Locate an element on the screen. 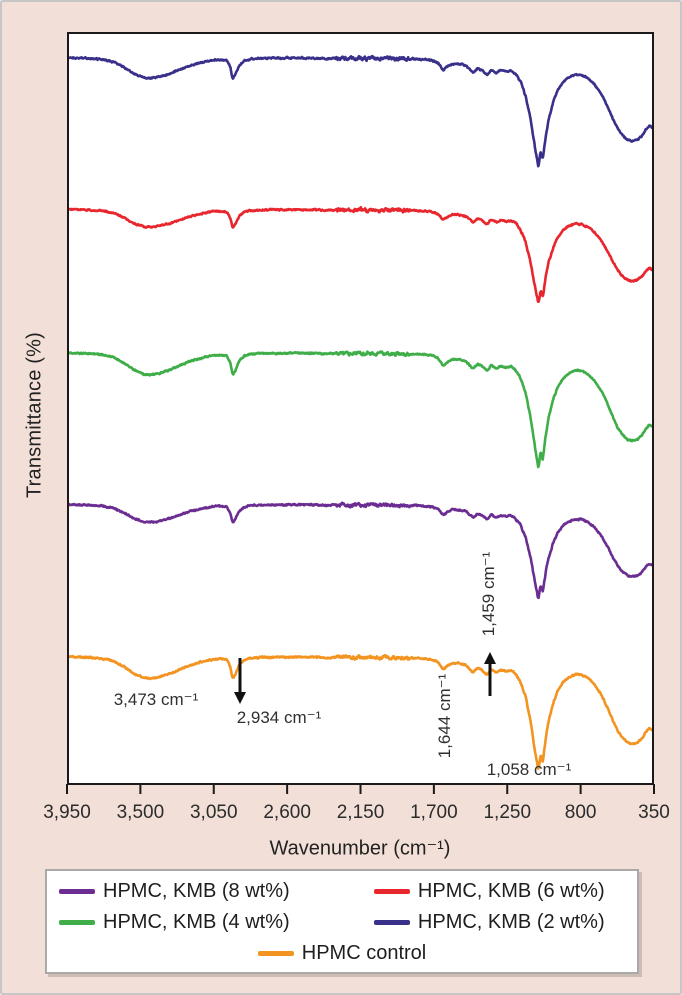 This screenshot has width=682, height=995. legend-entry: HPMC, KMB (6 wt%) is located at coordinates (489, 891).